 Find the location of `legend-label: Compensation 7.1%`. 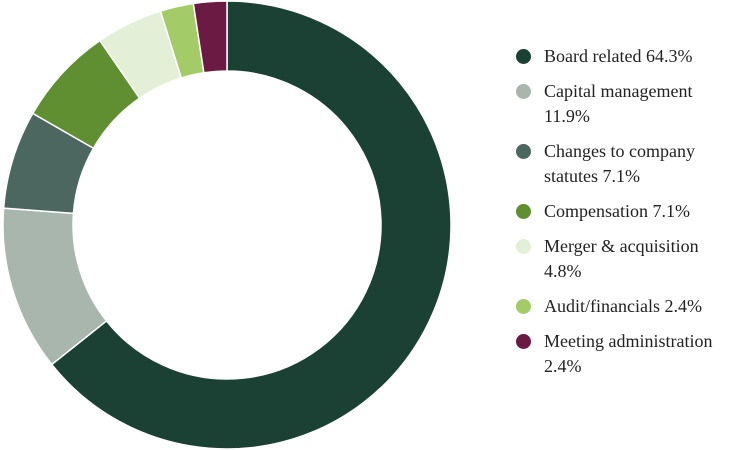

legend-label: Compensation 7.1% is located at coordinates (617, 211).